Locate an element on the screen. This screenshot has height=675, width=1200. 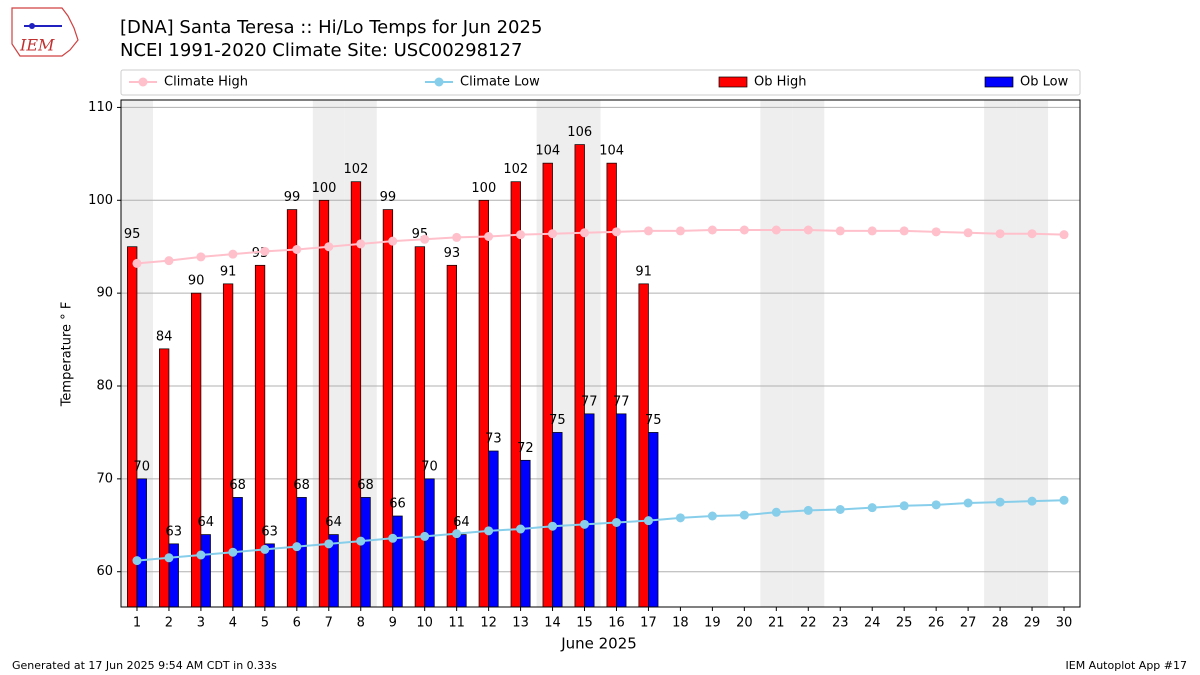
x-tick-label: 7 is located at coordinates (329, 623).